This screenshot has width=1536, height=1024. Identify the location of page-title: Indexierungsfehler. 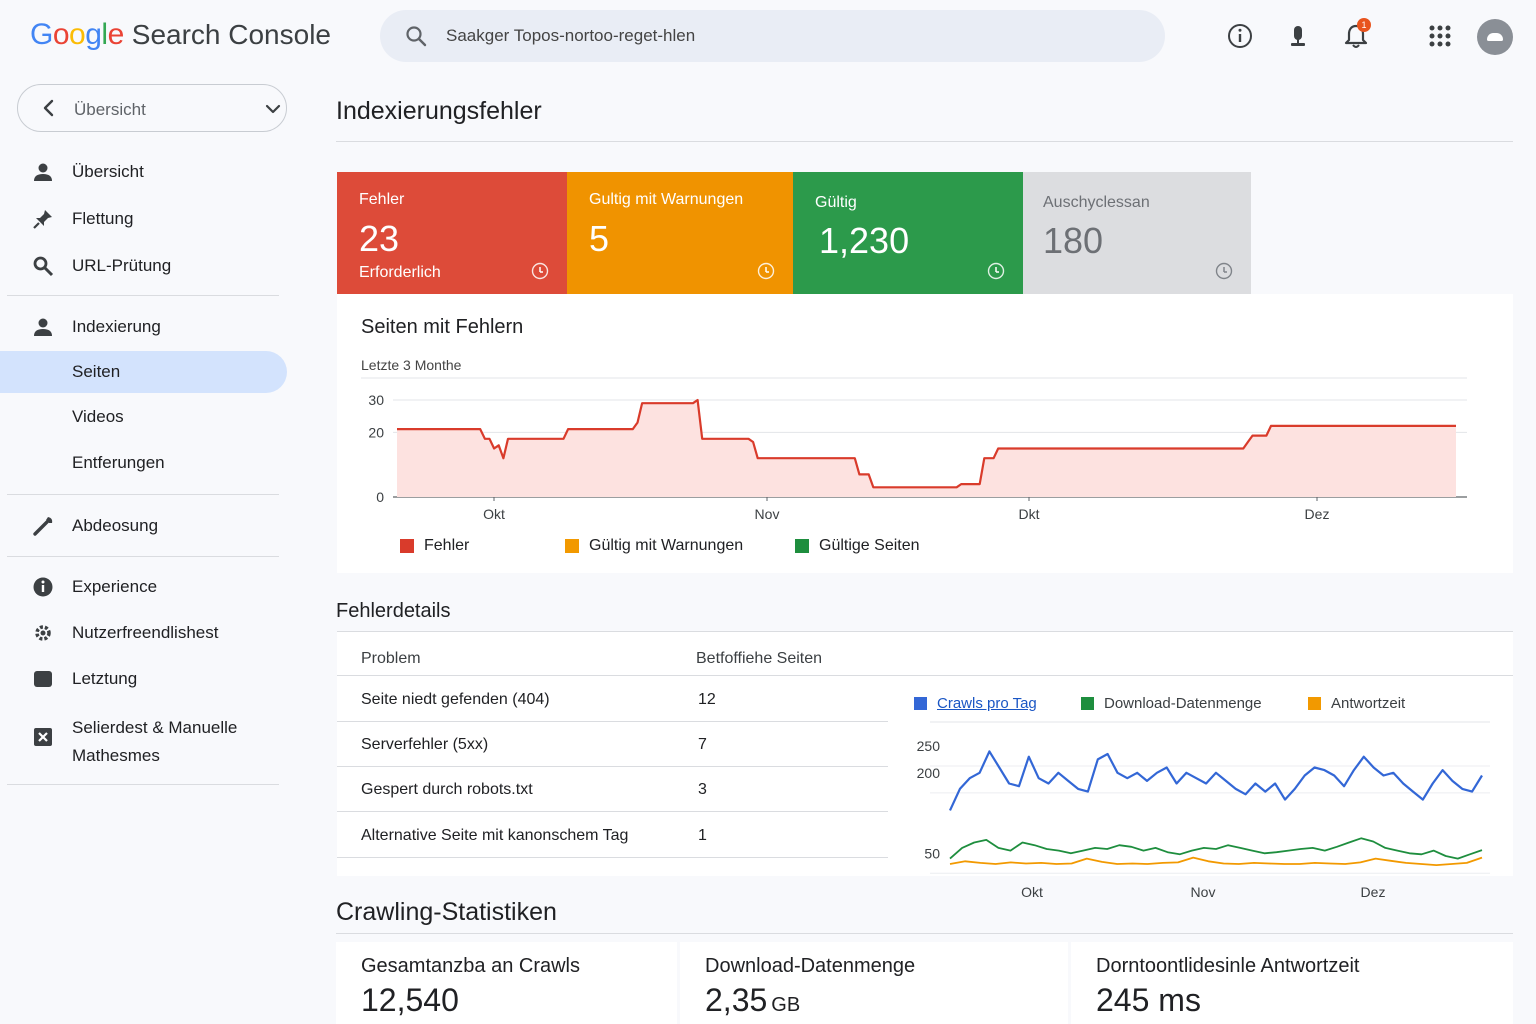
(439, 111).